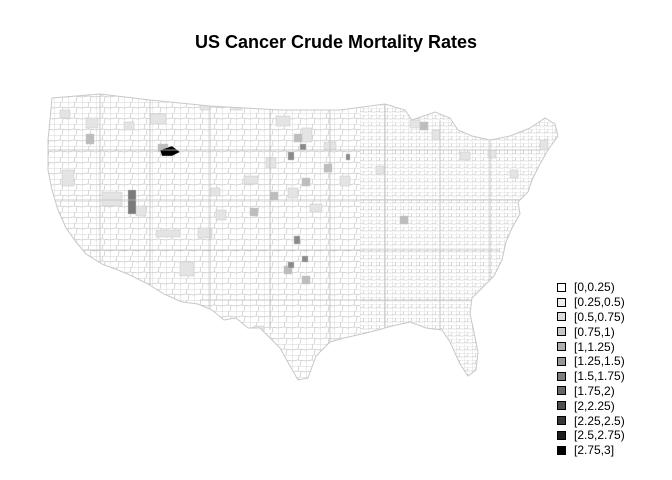 The image size is (672, 480). What do you see at coordinates (594, 405) in the screenshot?
I see `legend-label: [2,2.25)` at bounding box center [594, 405].